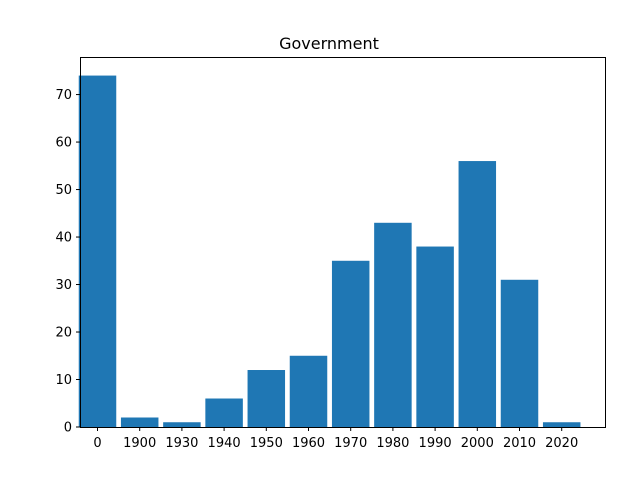  Describe the element at coordinates (393, 324) in the screenshot. I see `bar-1980` at that location.